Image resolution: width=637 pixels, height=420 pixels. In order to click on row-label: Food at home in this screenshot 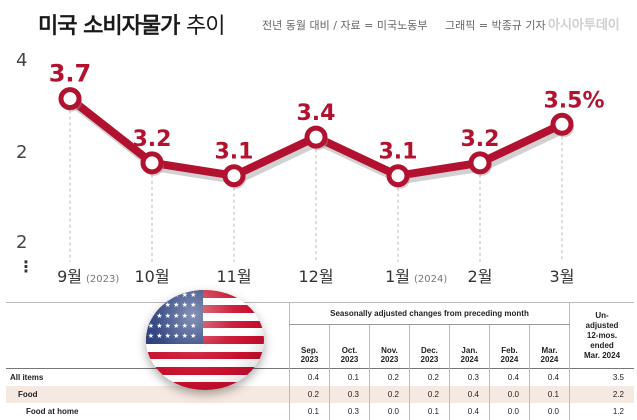, I will do `click(52, 411)`.